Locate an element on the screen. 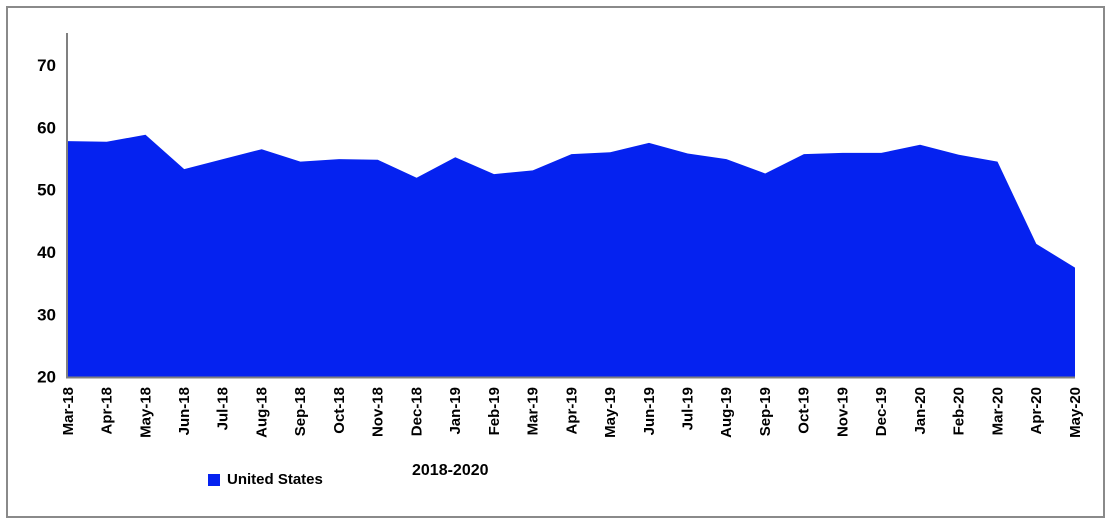 This screenshot has height=524, width=1111. x-tick-label: Jun-18 is located at coordinates (184, 411).